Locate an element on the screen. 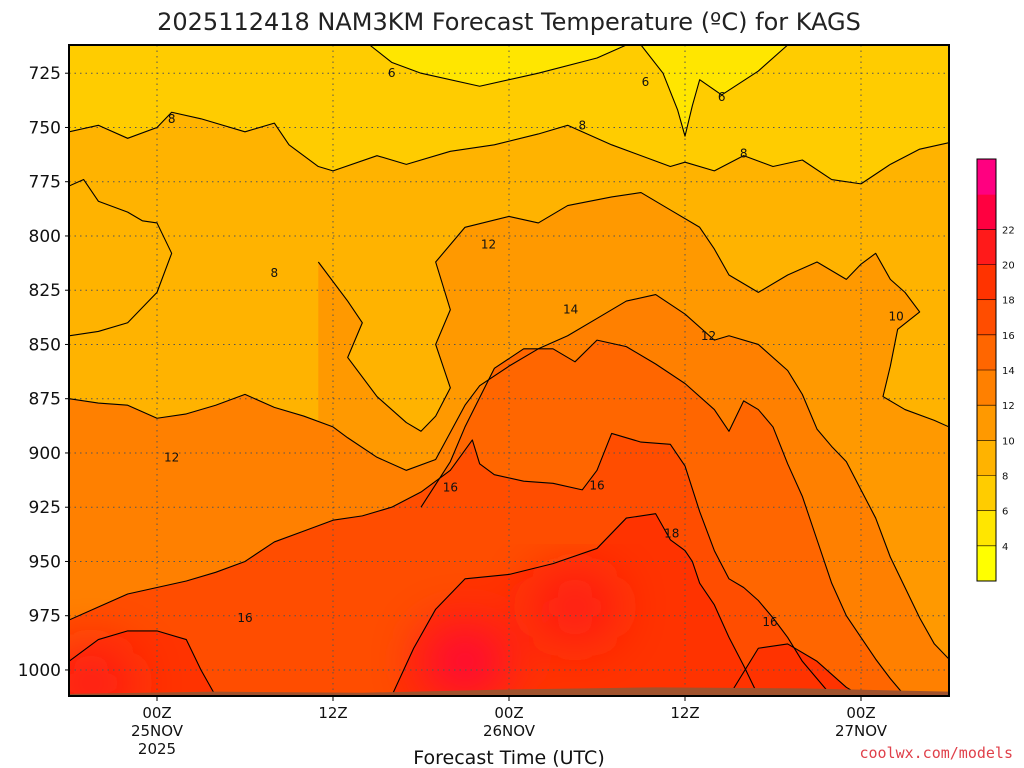 This screenshot has height=768, width=1024. x-axis-title: Forecast Time (UTC) is located at coordinates (508, 757).